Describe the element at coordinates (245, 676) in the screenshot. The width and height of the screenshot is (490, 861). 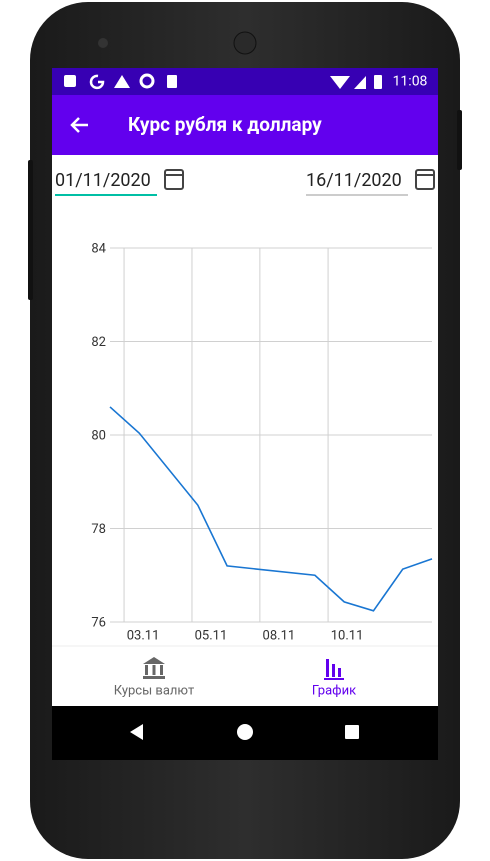
I see `bottom-nav` at that location.